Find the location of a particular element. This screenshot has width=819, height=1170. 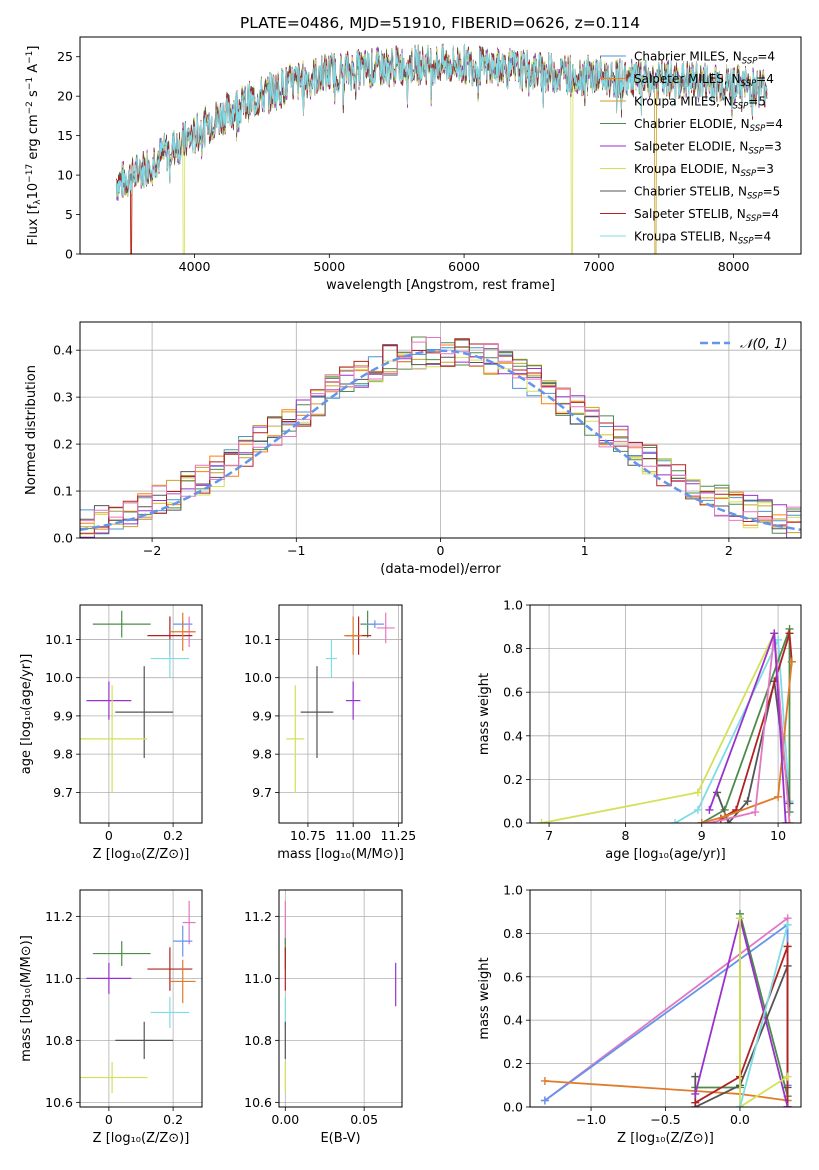

x-tick-label: 4000 is located at coordinates (195, 266).